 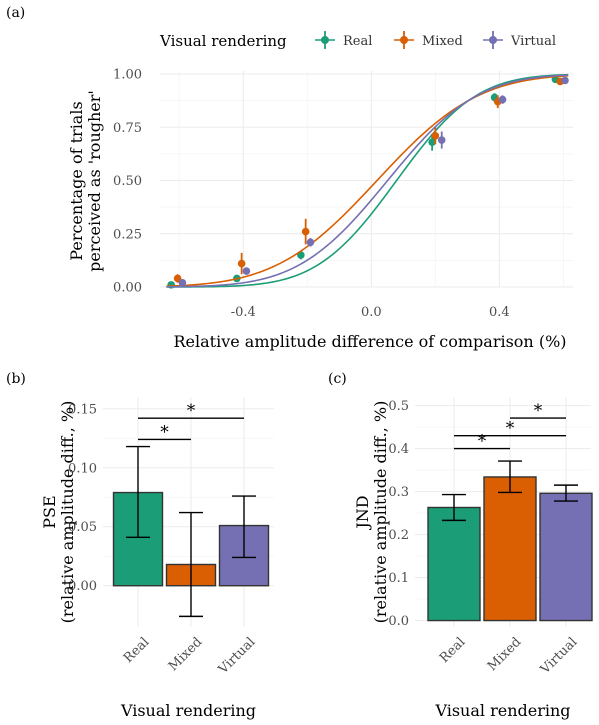 I want to click on panel-a-label: (a), so click(x=15, y=13).